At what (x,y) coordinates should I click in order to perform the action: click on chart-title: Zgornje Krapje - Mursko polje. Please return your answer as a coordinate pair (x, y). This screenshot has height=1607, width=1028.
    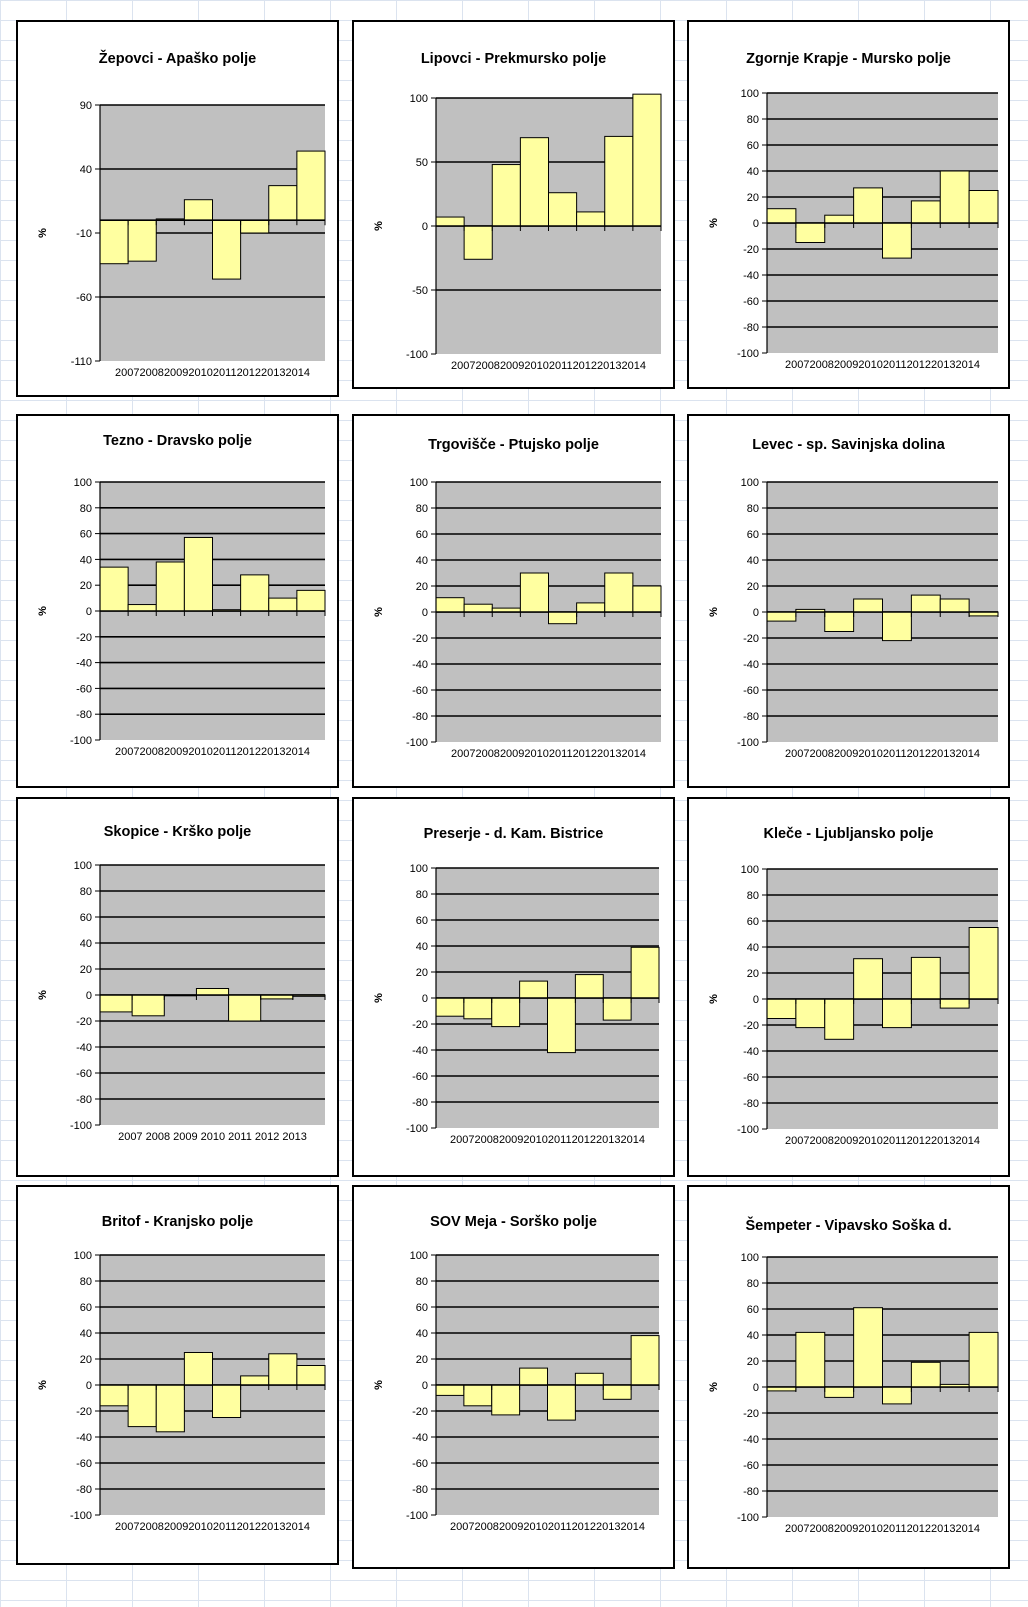
    Looking at the image, I should click on (848, 59).